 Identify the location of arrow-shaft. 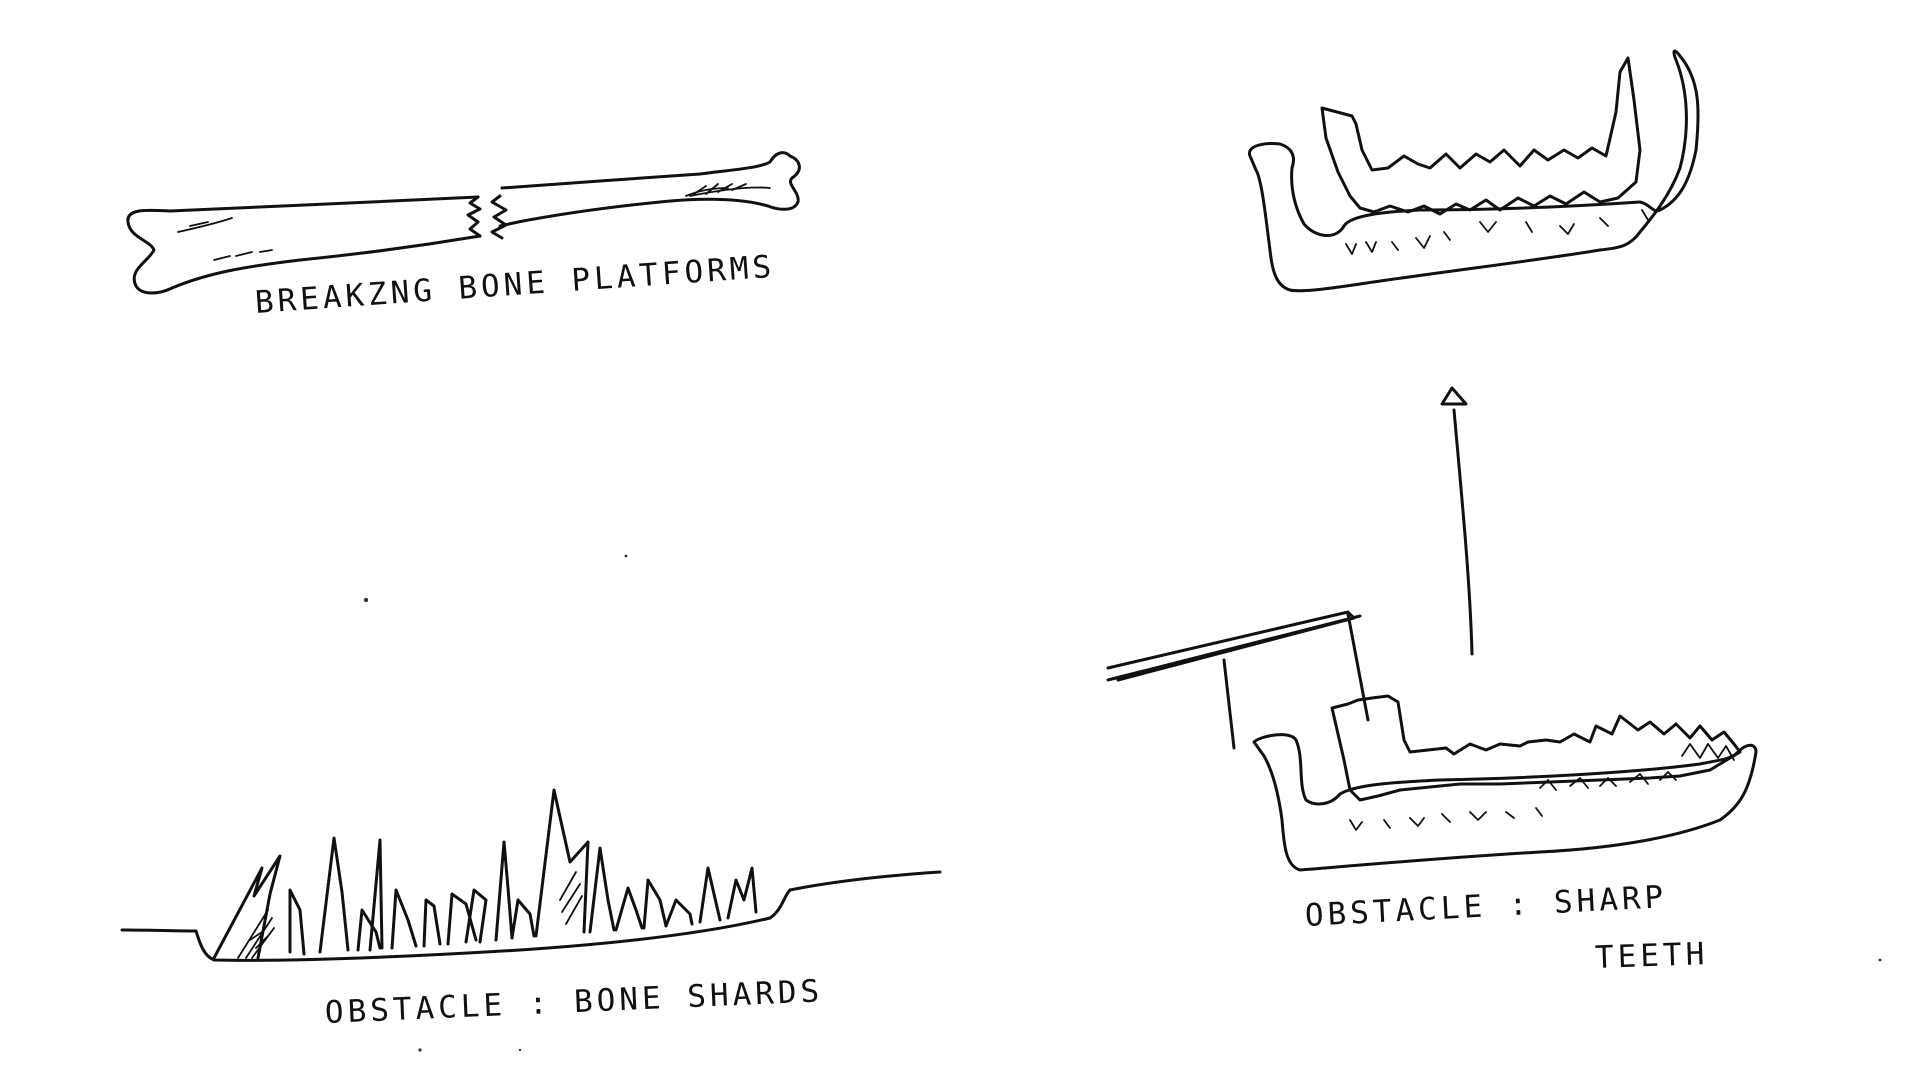
(1463, 532).